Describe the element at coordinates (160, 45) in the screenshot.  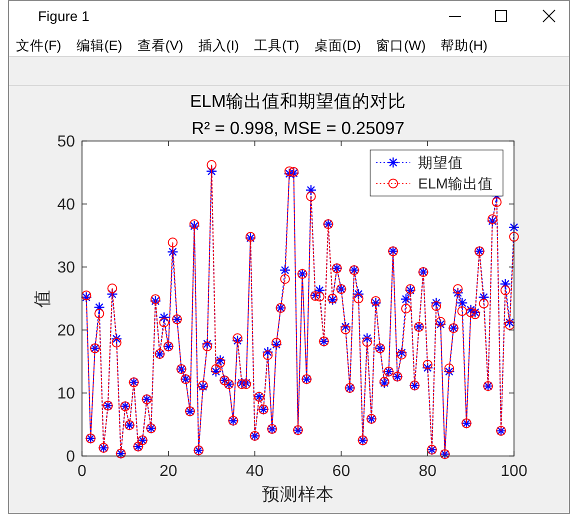
I see `text: 查看(V)` at that location.